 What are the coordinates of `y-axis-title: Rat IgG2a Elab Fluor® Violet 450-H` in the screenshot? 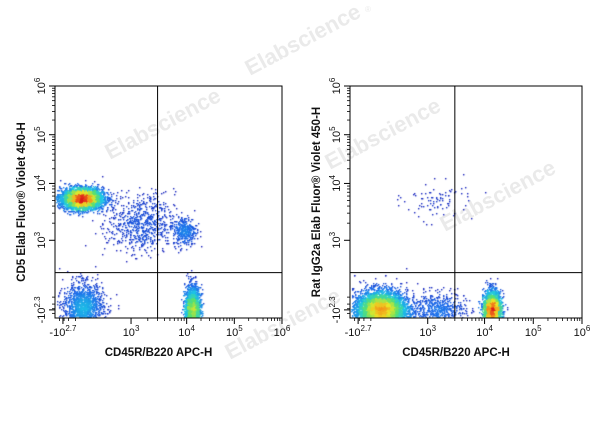 It's located at (317, 202).